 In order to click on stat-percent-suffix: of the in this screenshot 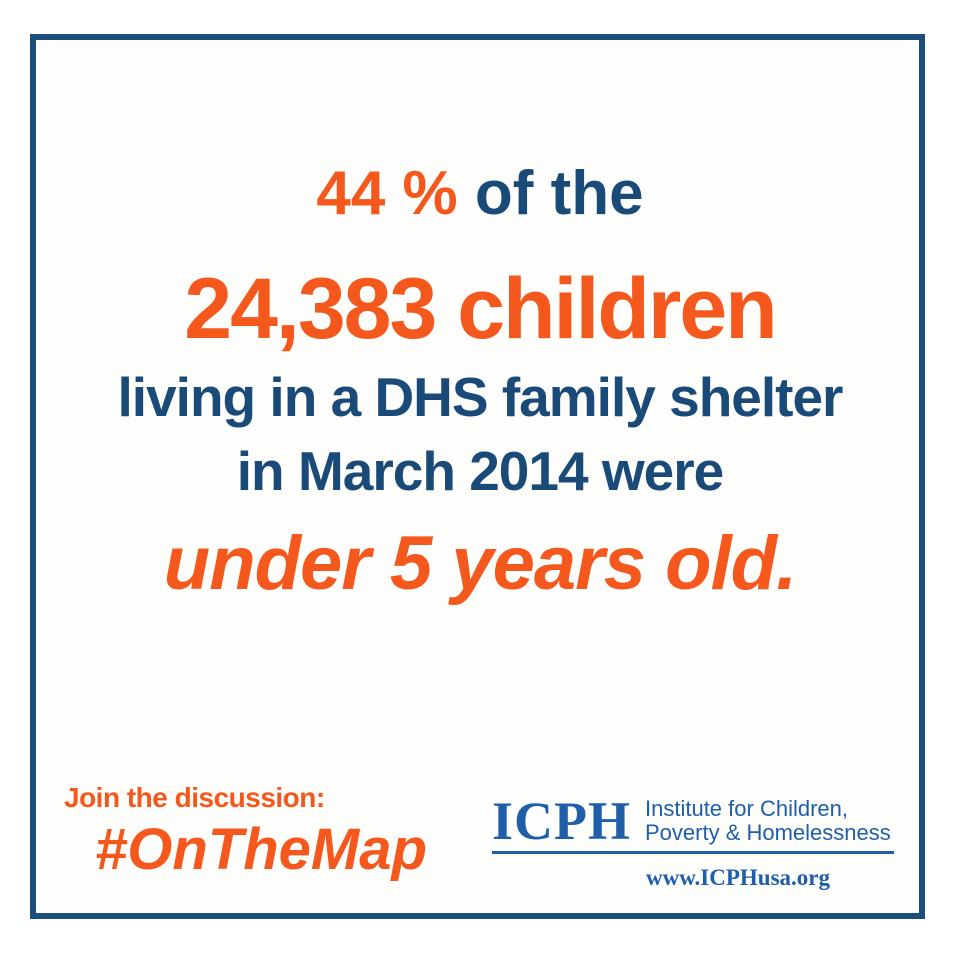, I will do `click(550, 193)`.